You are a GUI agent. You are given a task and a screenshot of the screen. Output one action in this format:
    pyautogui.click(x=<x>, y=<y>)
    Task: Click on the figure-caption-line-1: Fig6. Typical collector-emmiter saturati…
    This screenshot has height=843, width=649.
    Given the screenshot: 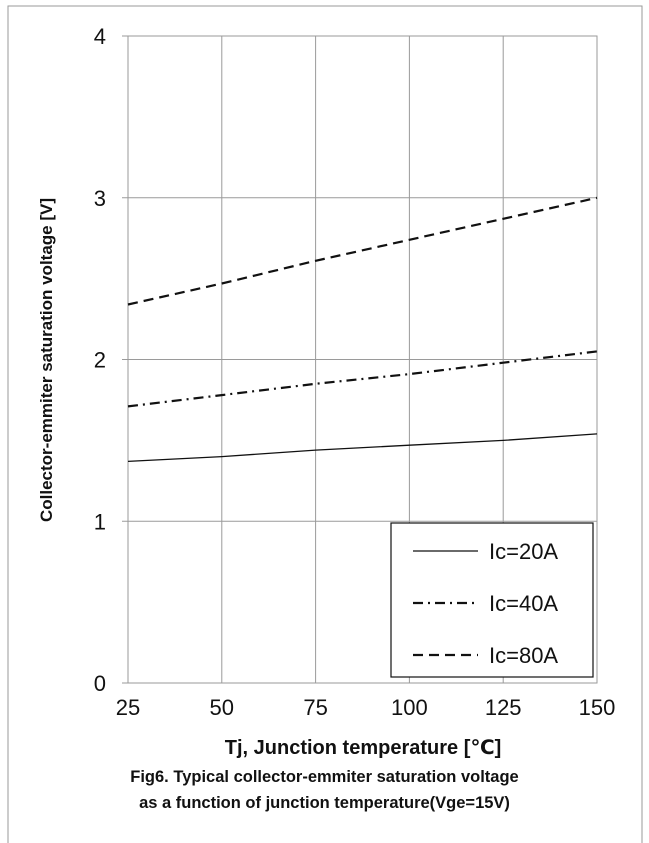 What is the action you would take?
    pyautogui.click(x=324, y=777)
    